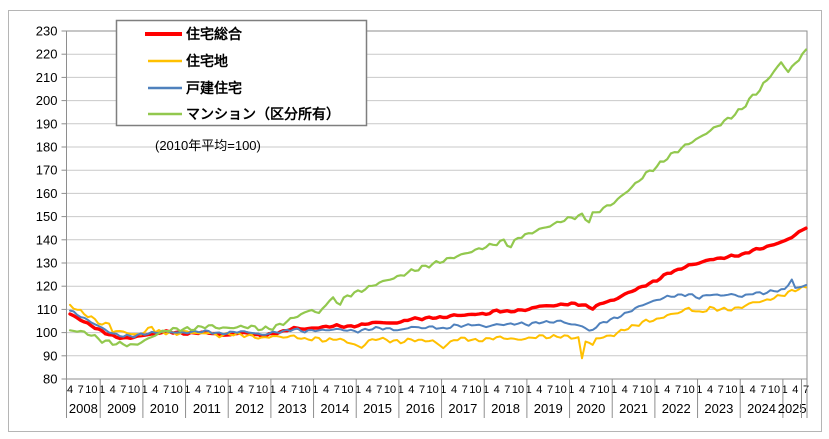 The image size is (829, 439). What do you see at coordinates (164, 408) in the screenshot?
I see `x-year-label: 2010` at bounding box center [164, 408].